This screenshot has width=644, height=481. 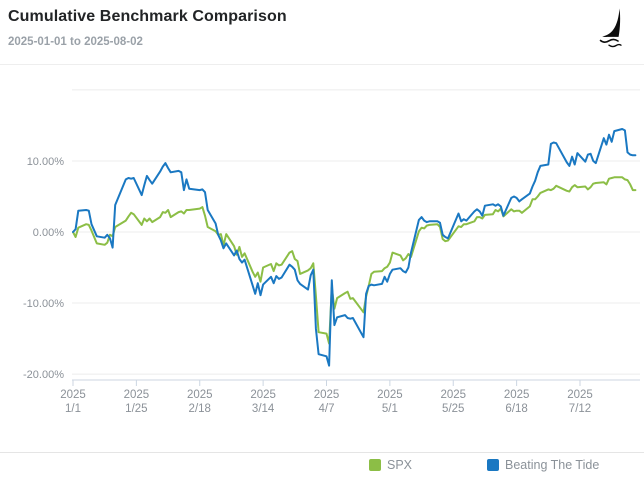 What do you see at coordinates (75, 42) in the screenshot?
I see `date-range: 2025-01-01 to 2025-08-02` at bounding box center [75, 42].